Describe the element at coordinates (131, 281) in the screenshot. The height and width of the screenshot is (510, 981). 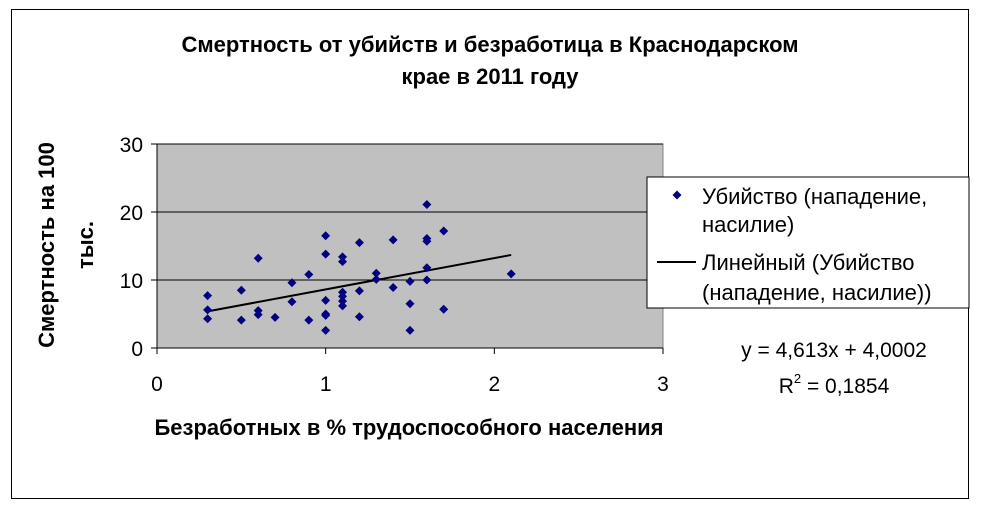
I see `y-tick-label: 10` at that location.